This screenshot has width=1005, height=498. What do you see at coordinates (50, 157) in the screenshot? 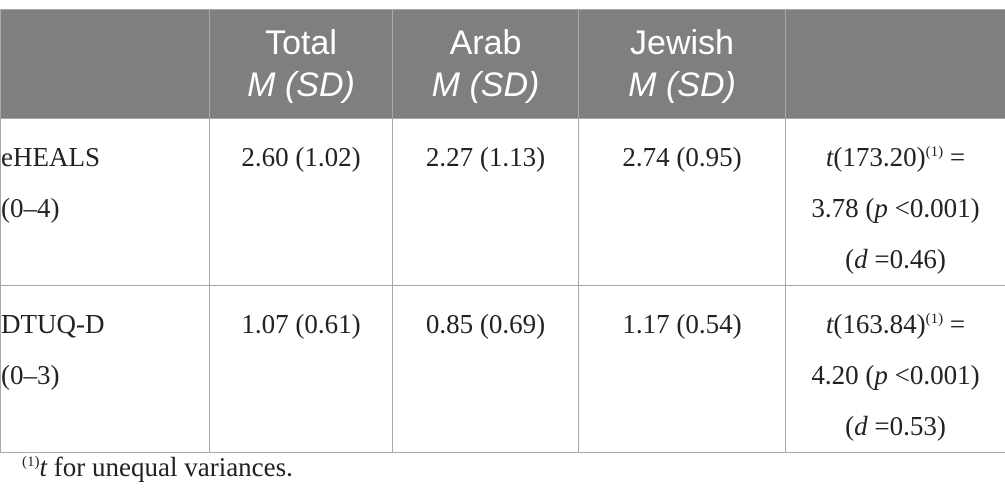
I see `row-name: eHEALS` at bounding box center [50, 157].